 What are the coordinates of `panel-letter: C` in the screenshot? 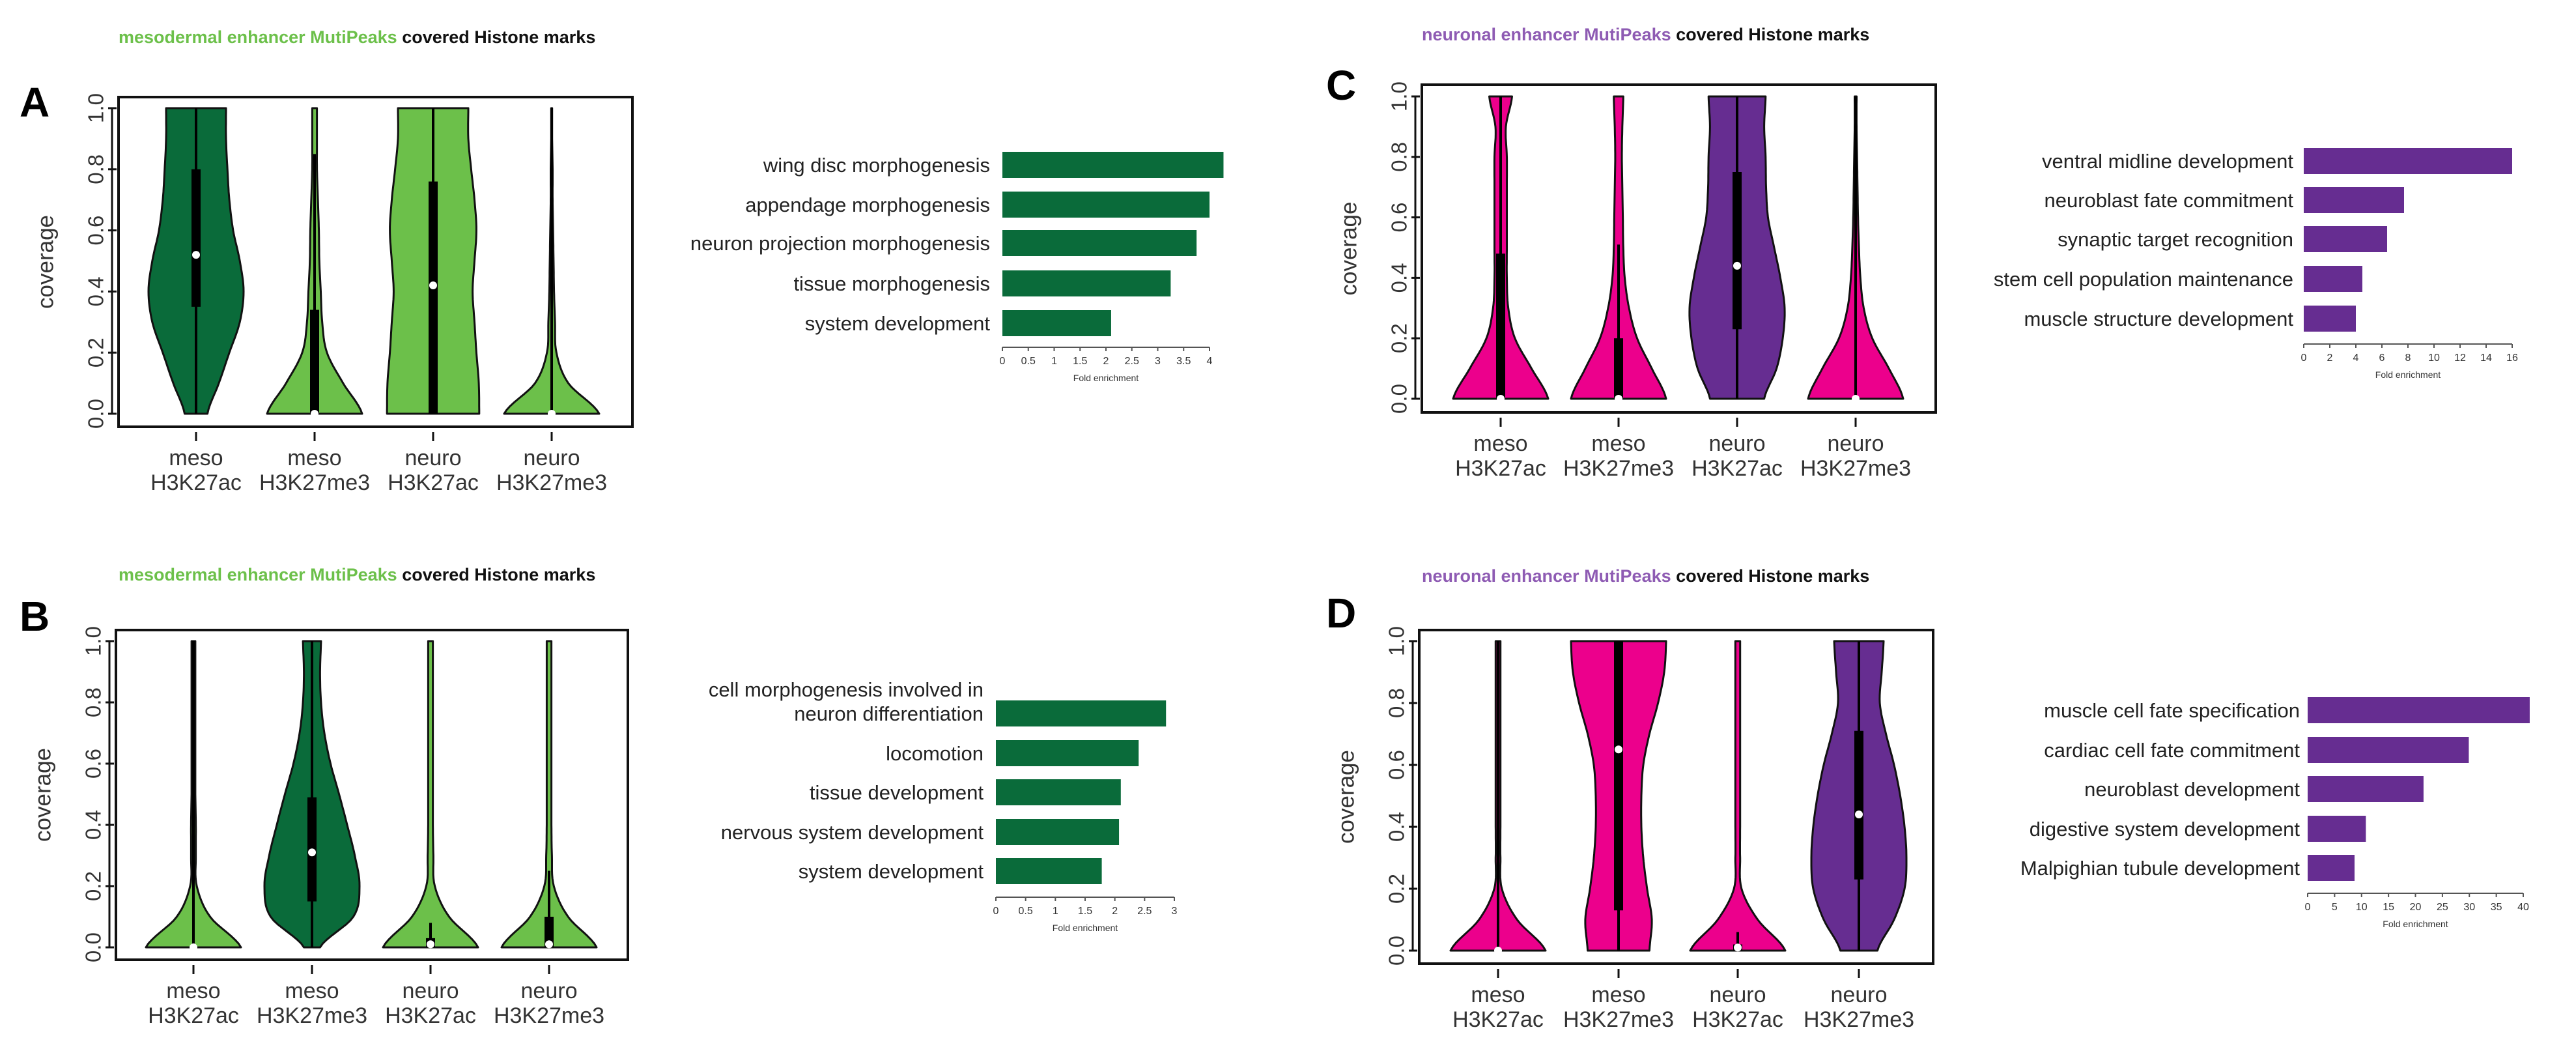 It's located at (1341, 85).